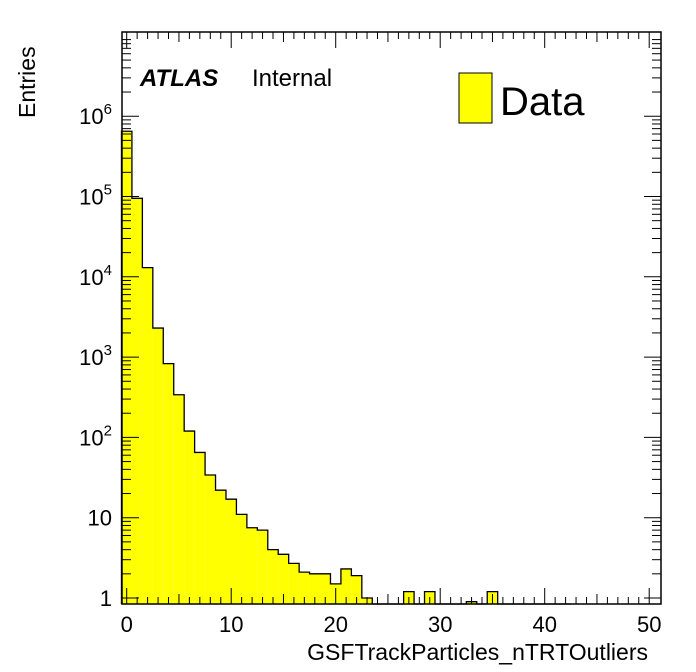  I want to click on y-tick-label: 10, so click(100, 518).